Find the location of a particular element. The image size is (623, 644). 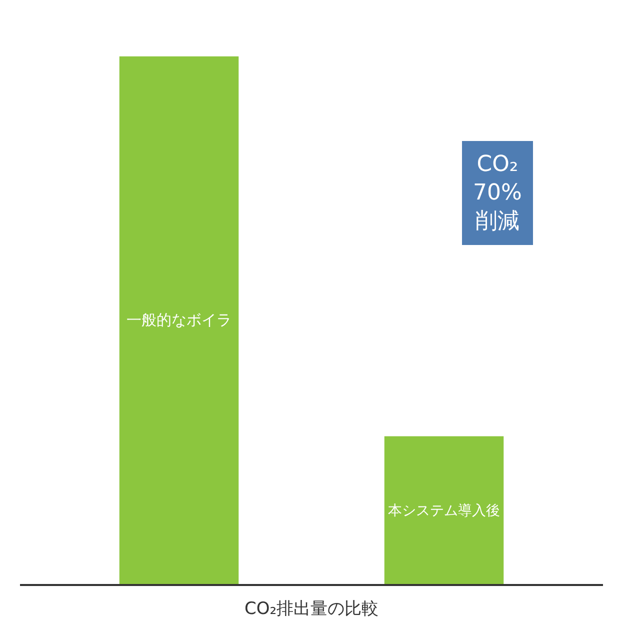

x-tick-label: 本システム導入後 is located at coordinates (444, 510).